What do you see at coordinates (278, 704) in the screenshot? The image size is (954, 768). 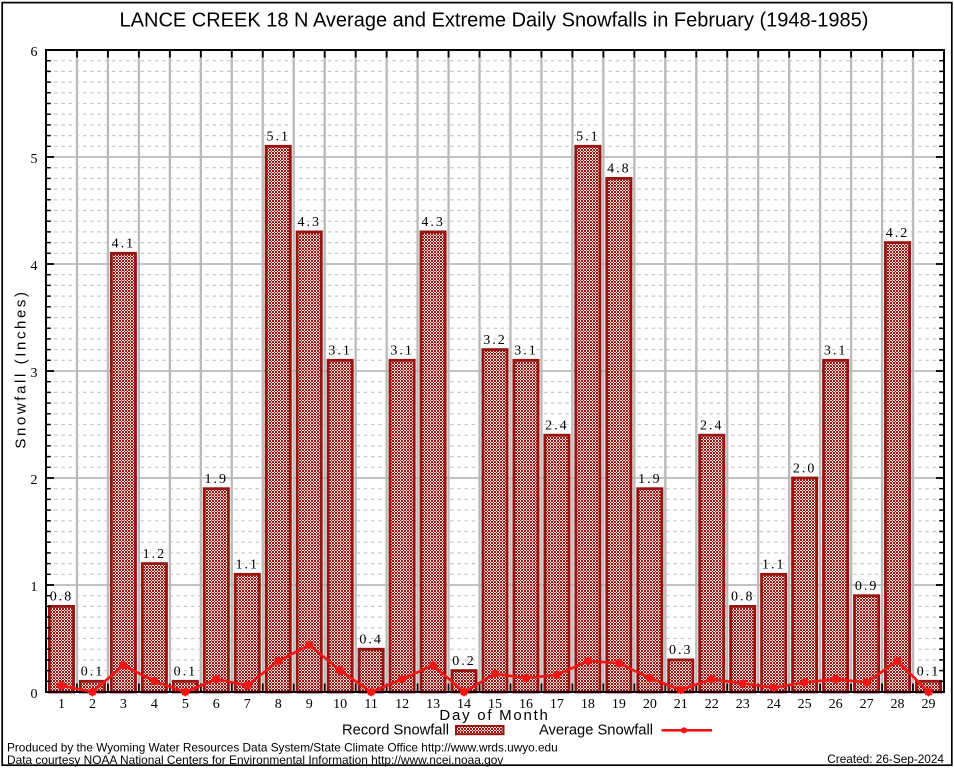 I see `svg-text: 8` at bounding box center [278, 704].